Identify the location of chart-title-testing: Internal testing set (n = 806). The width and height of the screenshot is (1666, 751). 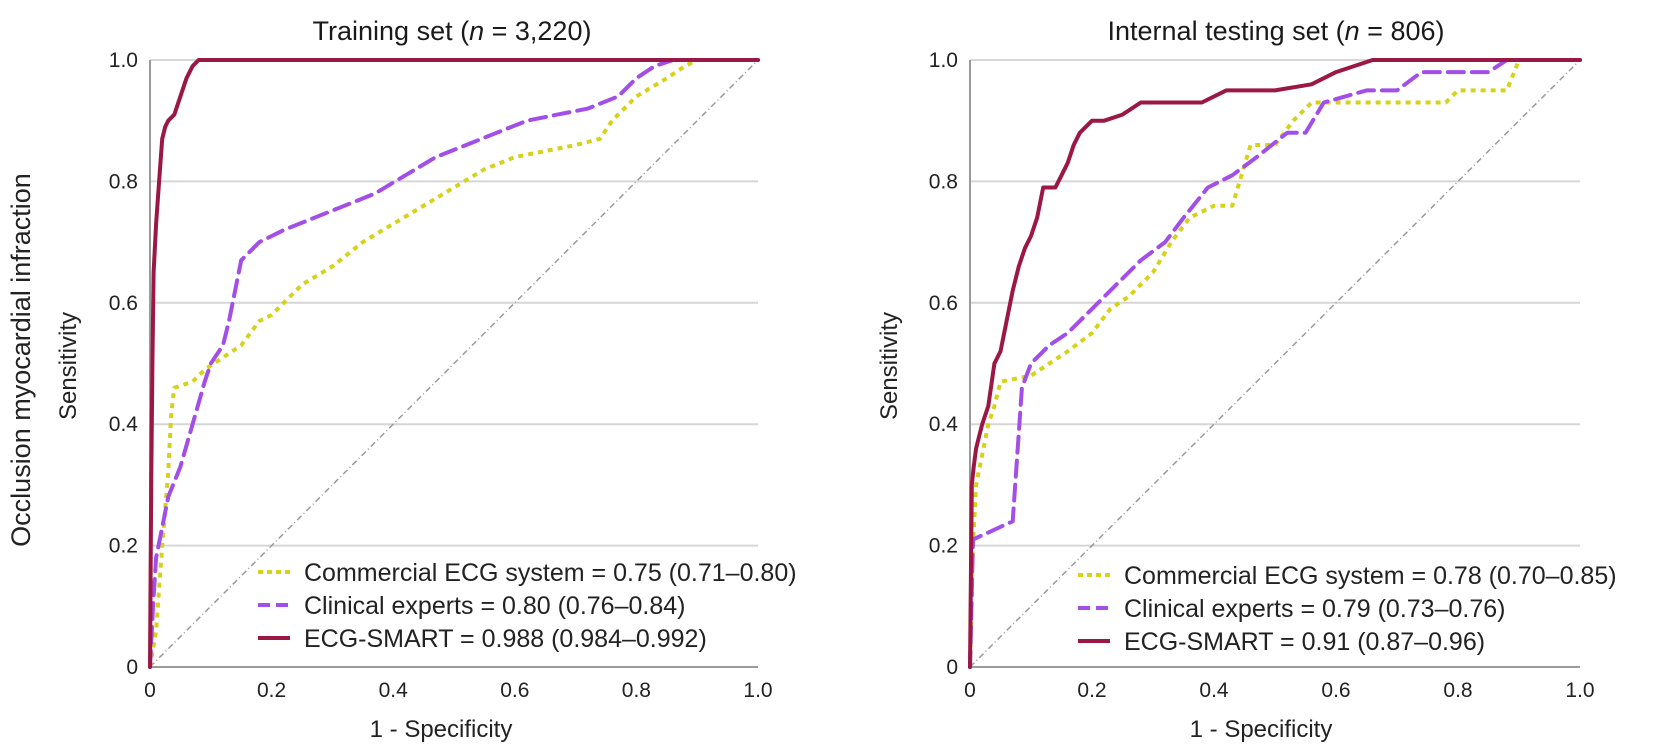
(1276, 31).